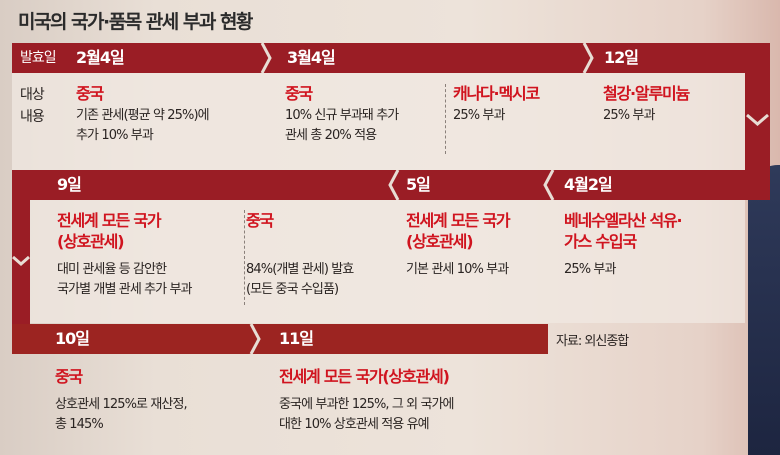 The width and height of the screenshot is (780, 455). What do you see at coordinates (32, 95) in the screenshot?
I see `target-label: 대상` at bounding box center [32, 95].